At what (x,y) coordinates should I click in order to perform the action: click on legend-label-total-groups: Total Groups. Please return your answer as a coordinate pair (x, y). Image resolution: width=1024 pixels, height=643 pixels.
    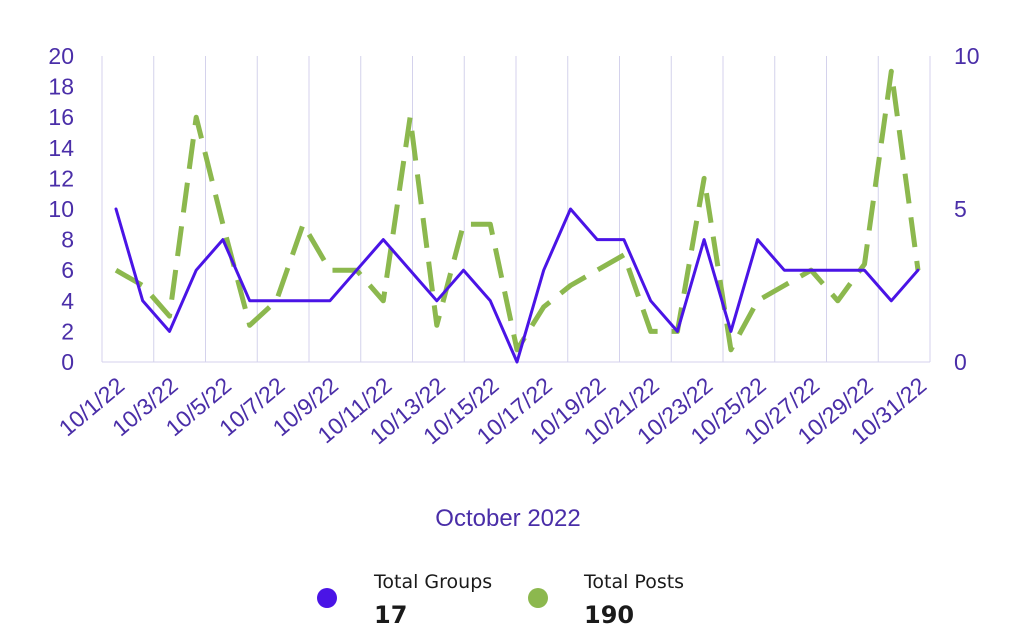
    Looking at the image, I should click on (433, 582).